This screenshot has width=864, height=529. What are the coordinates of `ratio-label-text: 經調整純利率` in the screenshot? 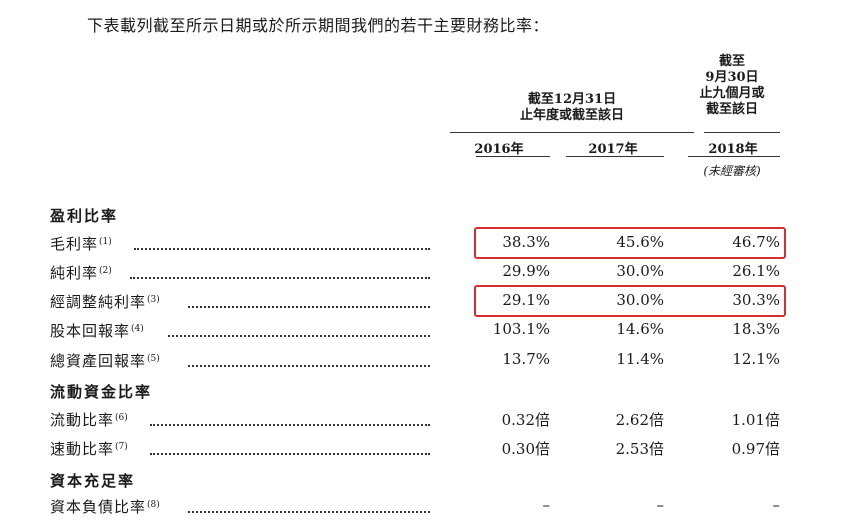 It's located at (98, 302).